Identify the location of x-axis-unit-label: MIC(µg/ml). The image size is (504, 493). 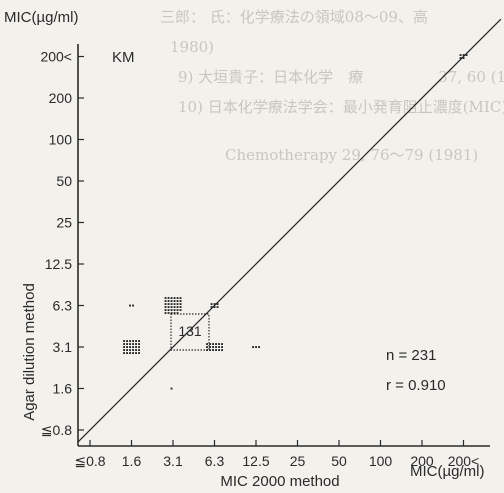
(447, 471).